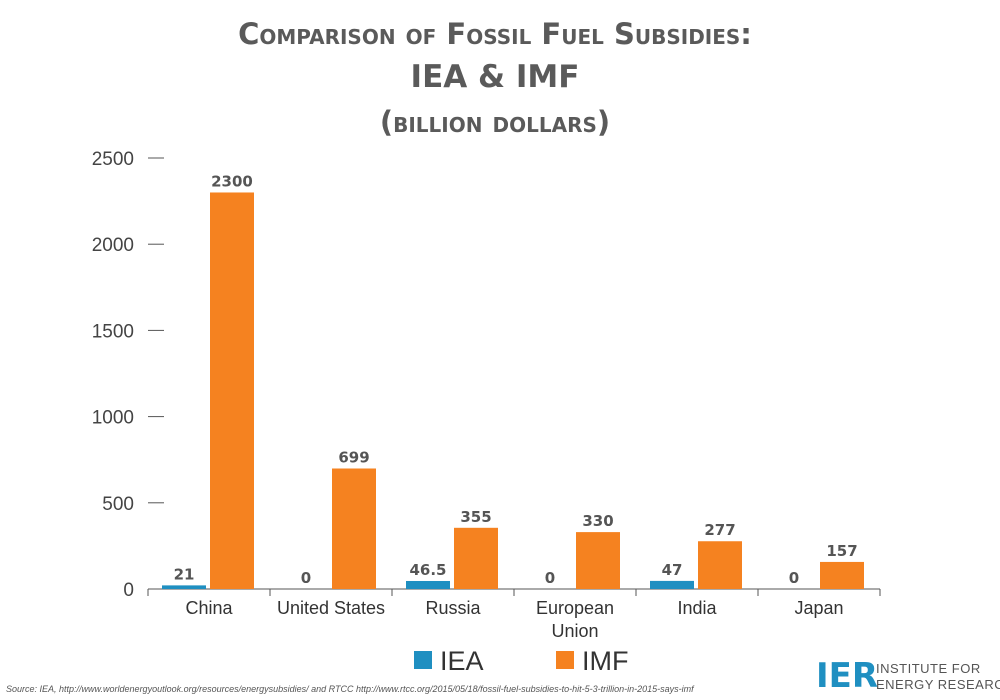  Describe the element at coordinates (306, 578) in the screenshot. I see `data-label-iea-1: 0` at that location.